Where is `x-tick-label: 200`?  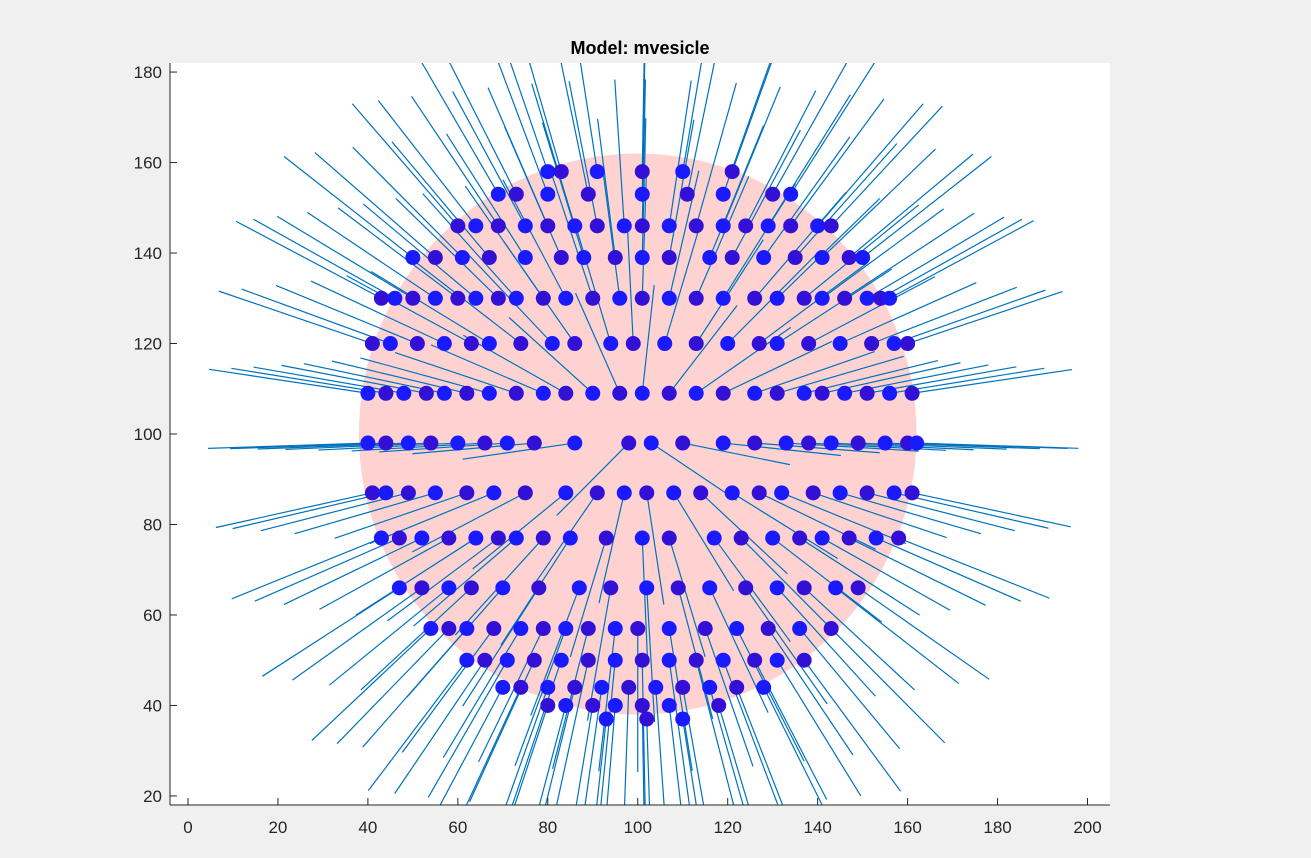 x-tick-label: 200 is located at coordinates (1087, 827).